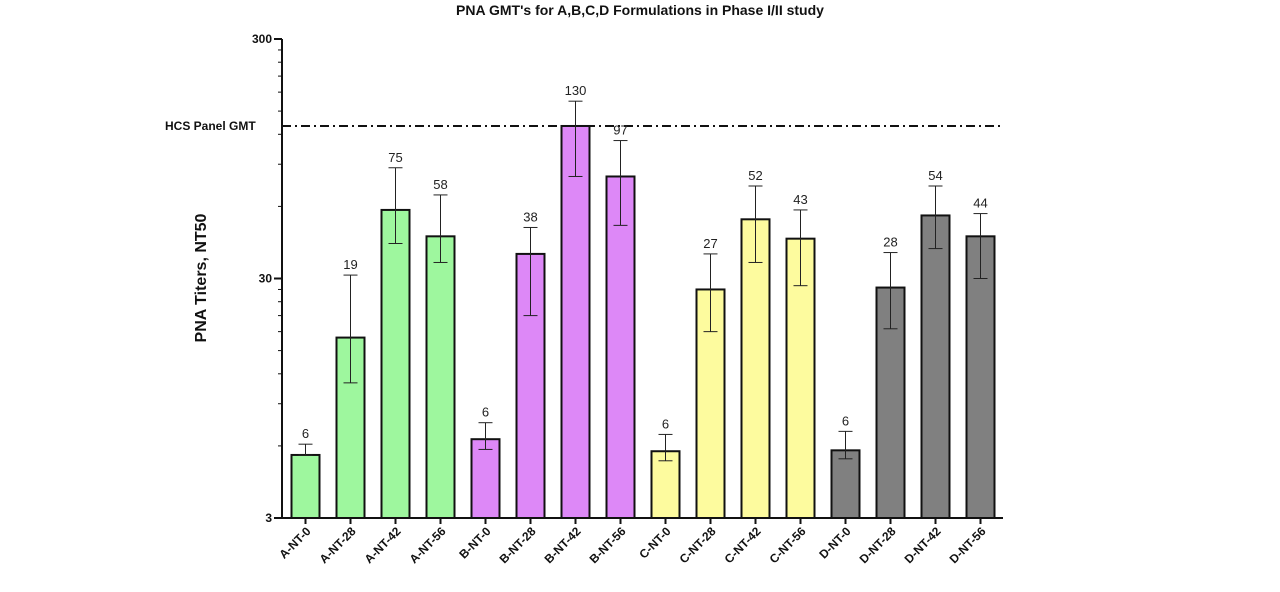  What do you see at coordinates (395, 157) in the screenshot?
I see `data-label: 75` at bounding box center [395, 157].